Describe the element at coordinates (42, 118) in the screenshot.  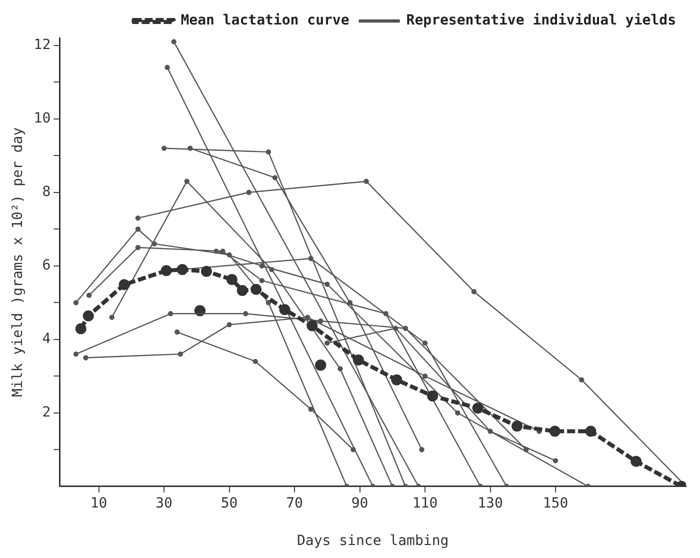
I see `y-tick-label: 10` at that location.